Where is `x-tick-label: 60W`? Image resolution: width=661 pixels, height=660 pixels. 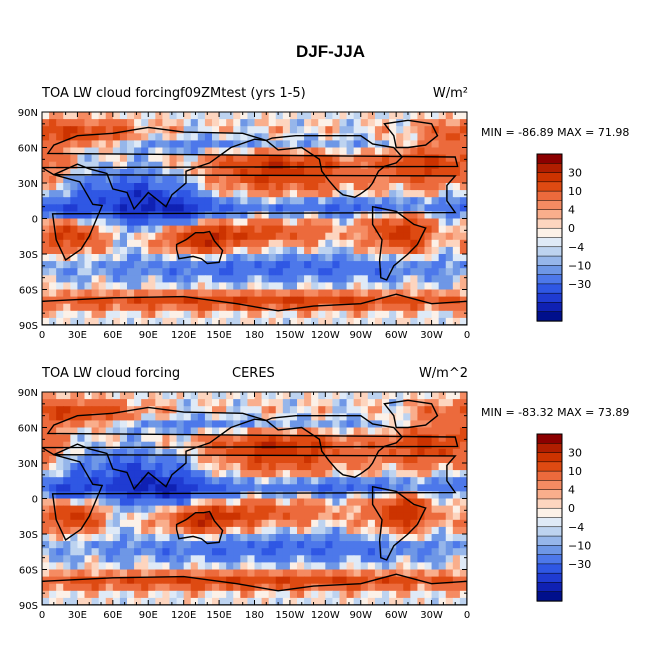
x-tick-label: 60W is located at coordinates (396, 615).